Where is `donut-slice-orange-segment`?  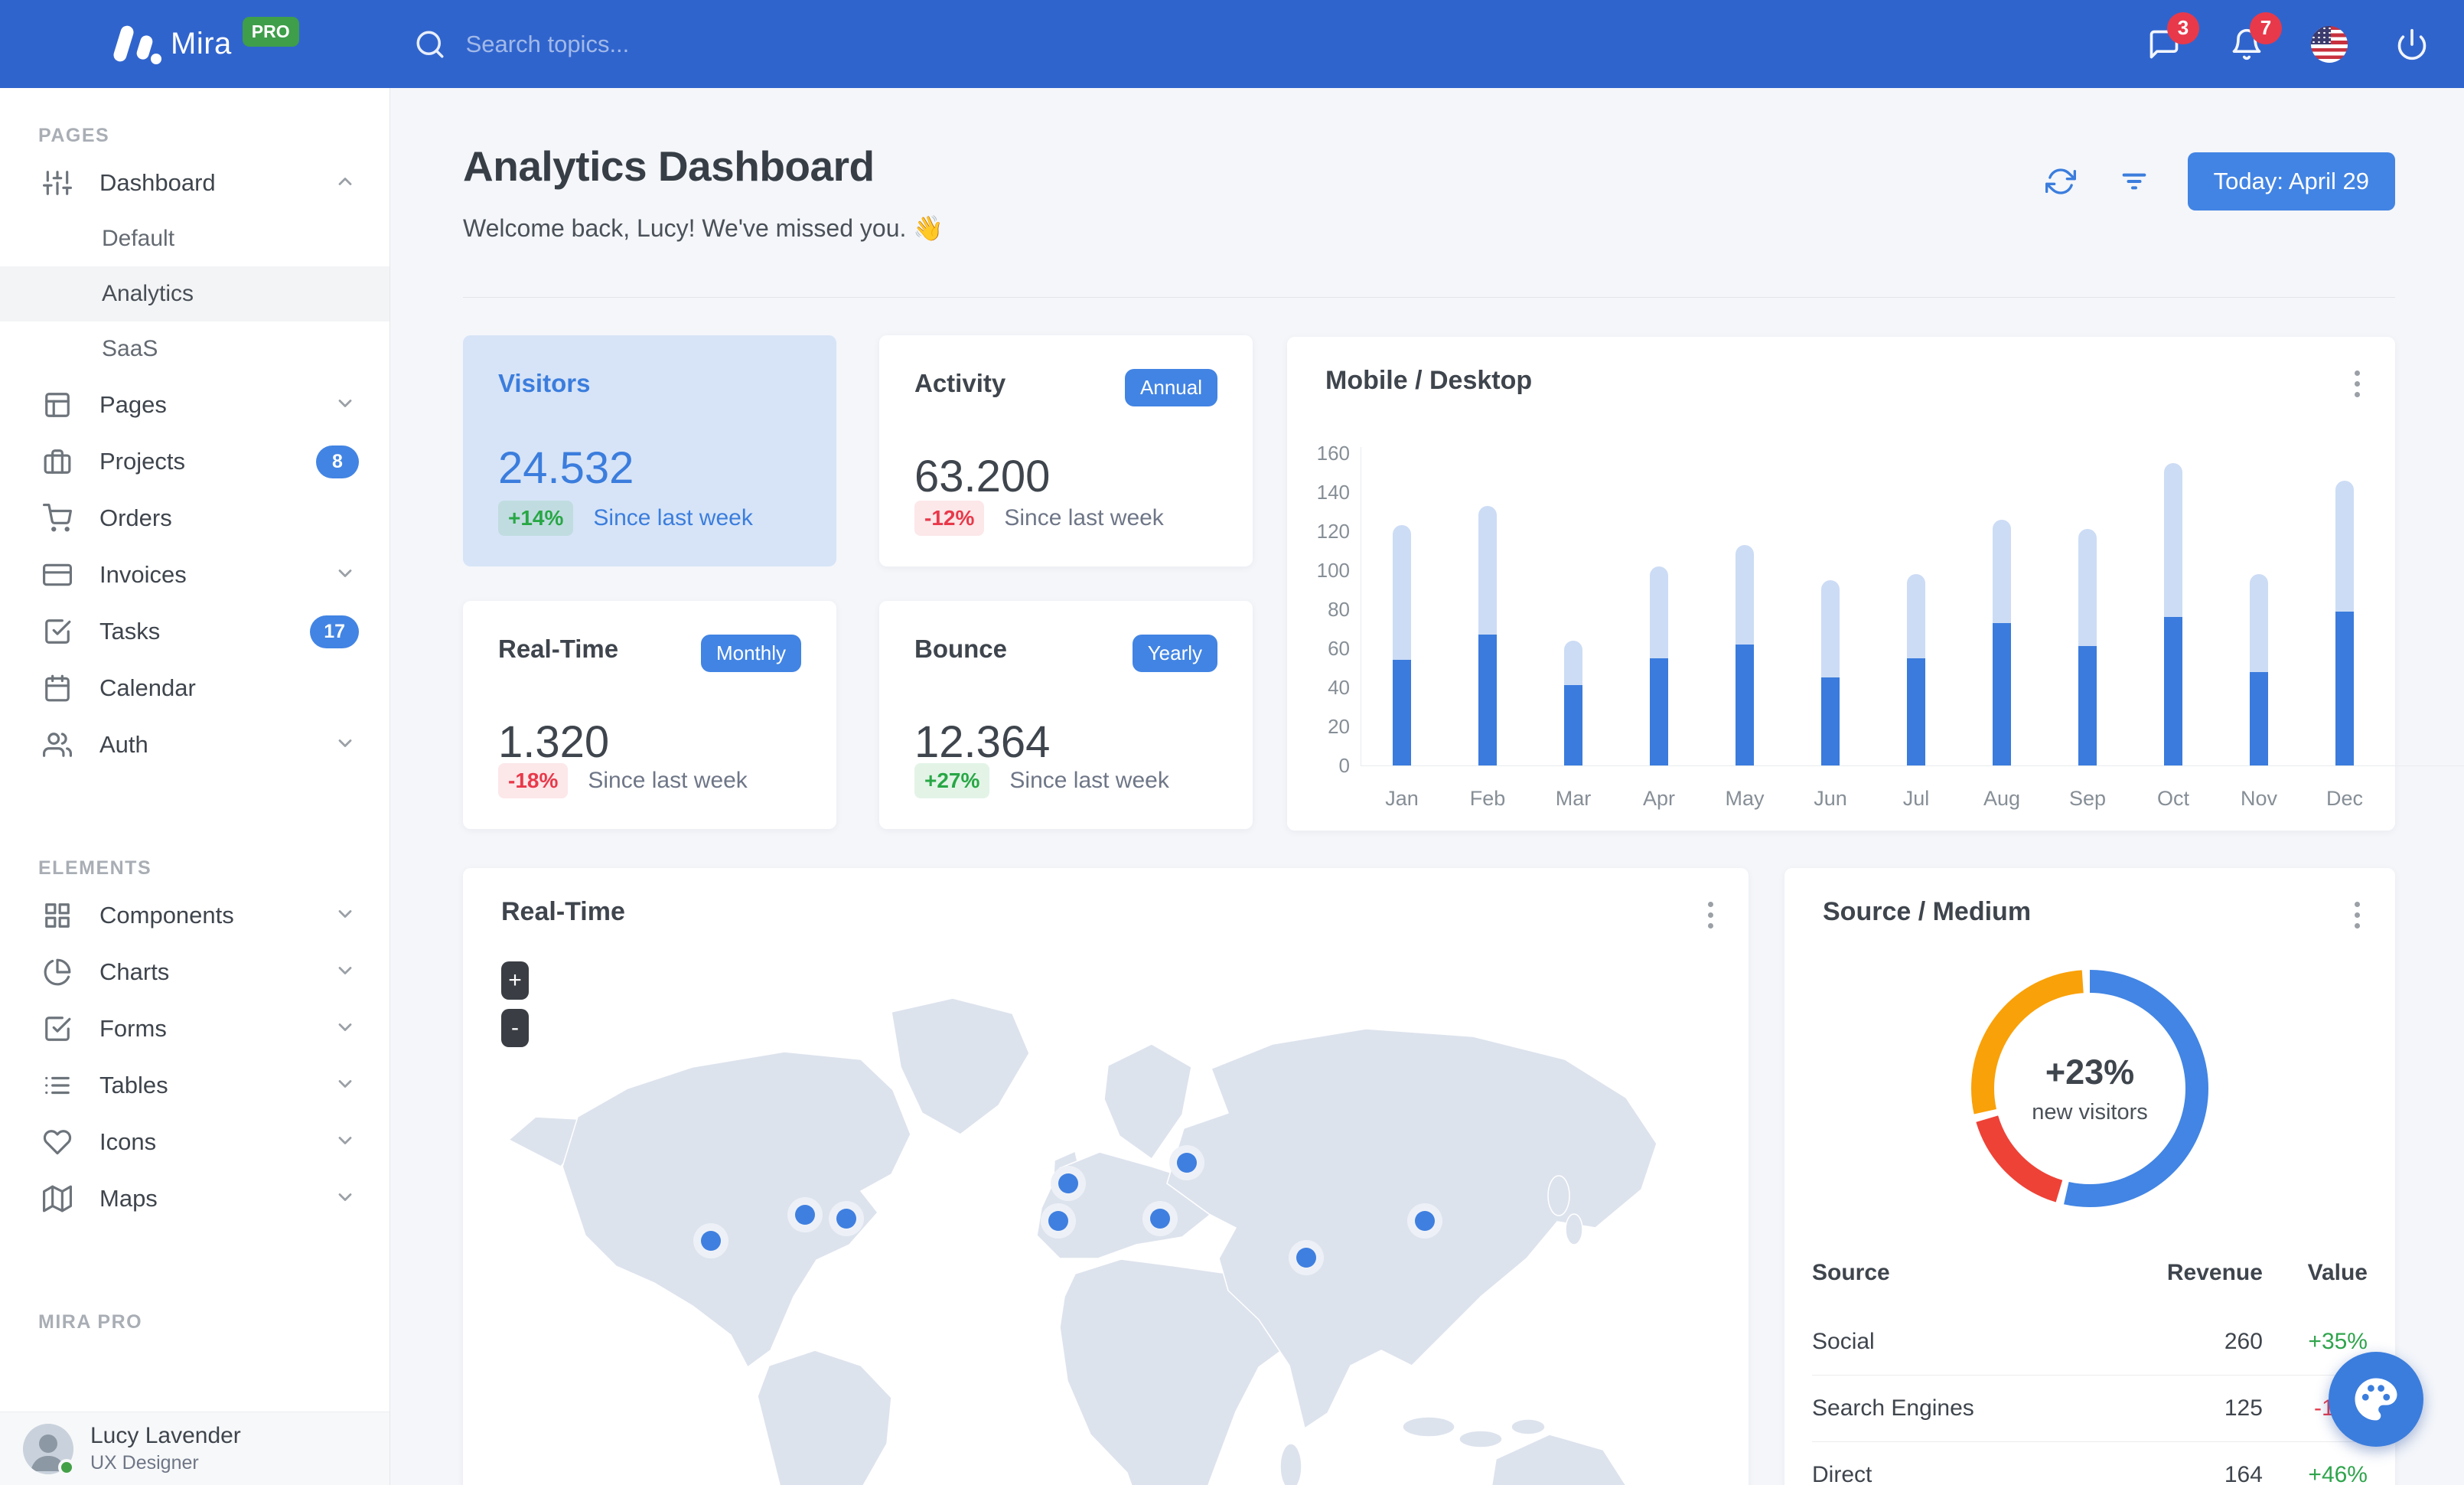 donut-slice-orange-segment is located at coordinates (2089, 1088).